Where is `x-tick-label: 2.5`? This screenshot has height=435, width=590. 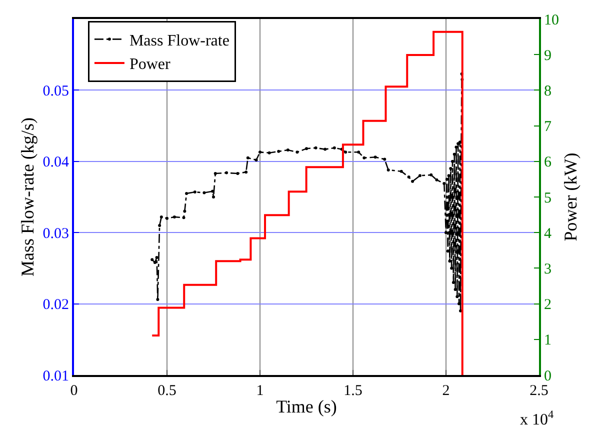
x-tick-label: 2.5 is located at coordinates (539, 391).